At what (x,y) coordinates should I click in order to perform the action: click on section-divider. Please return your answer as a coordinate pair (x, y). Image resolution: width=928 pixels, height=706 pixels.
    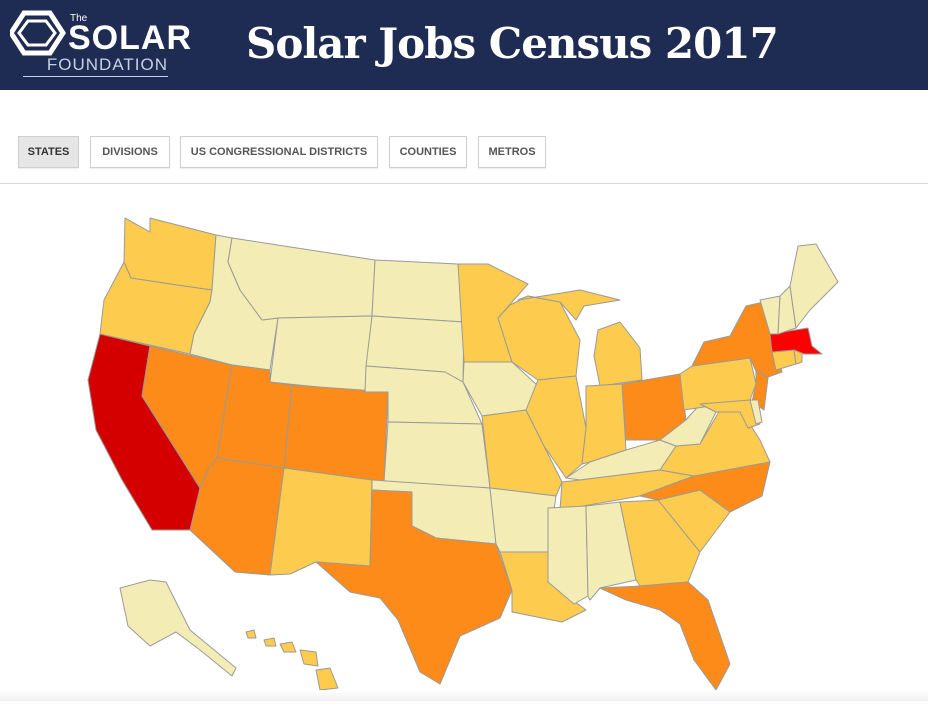
    Looking at the image, I should click on (464, 183).